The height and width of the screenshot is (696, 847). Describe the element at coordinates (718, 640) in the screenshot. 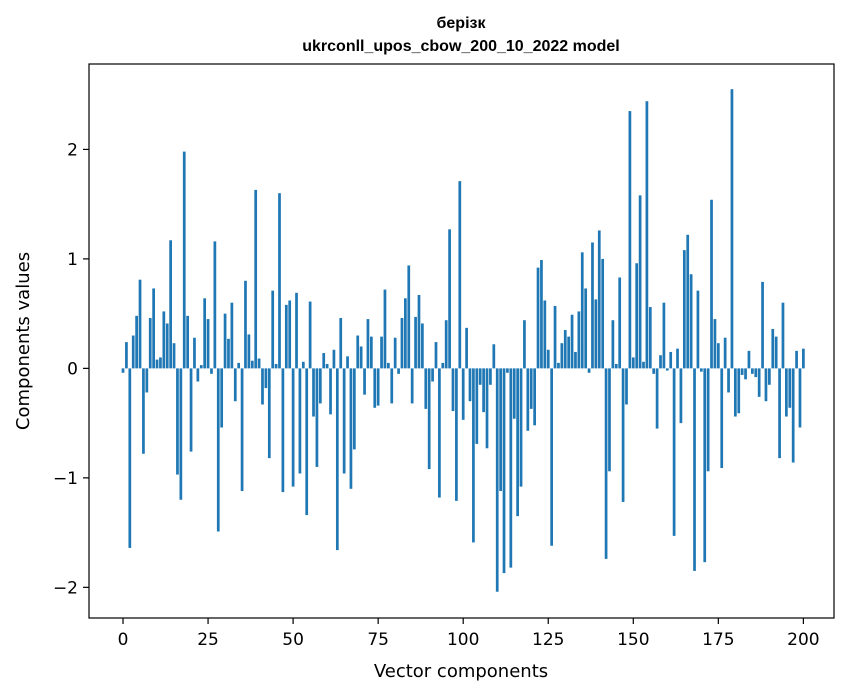

I see `x-tick-label: 175` at that location.